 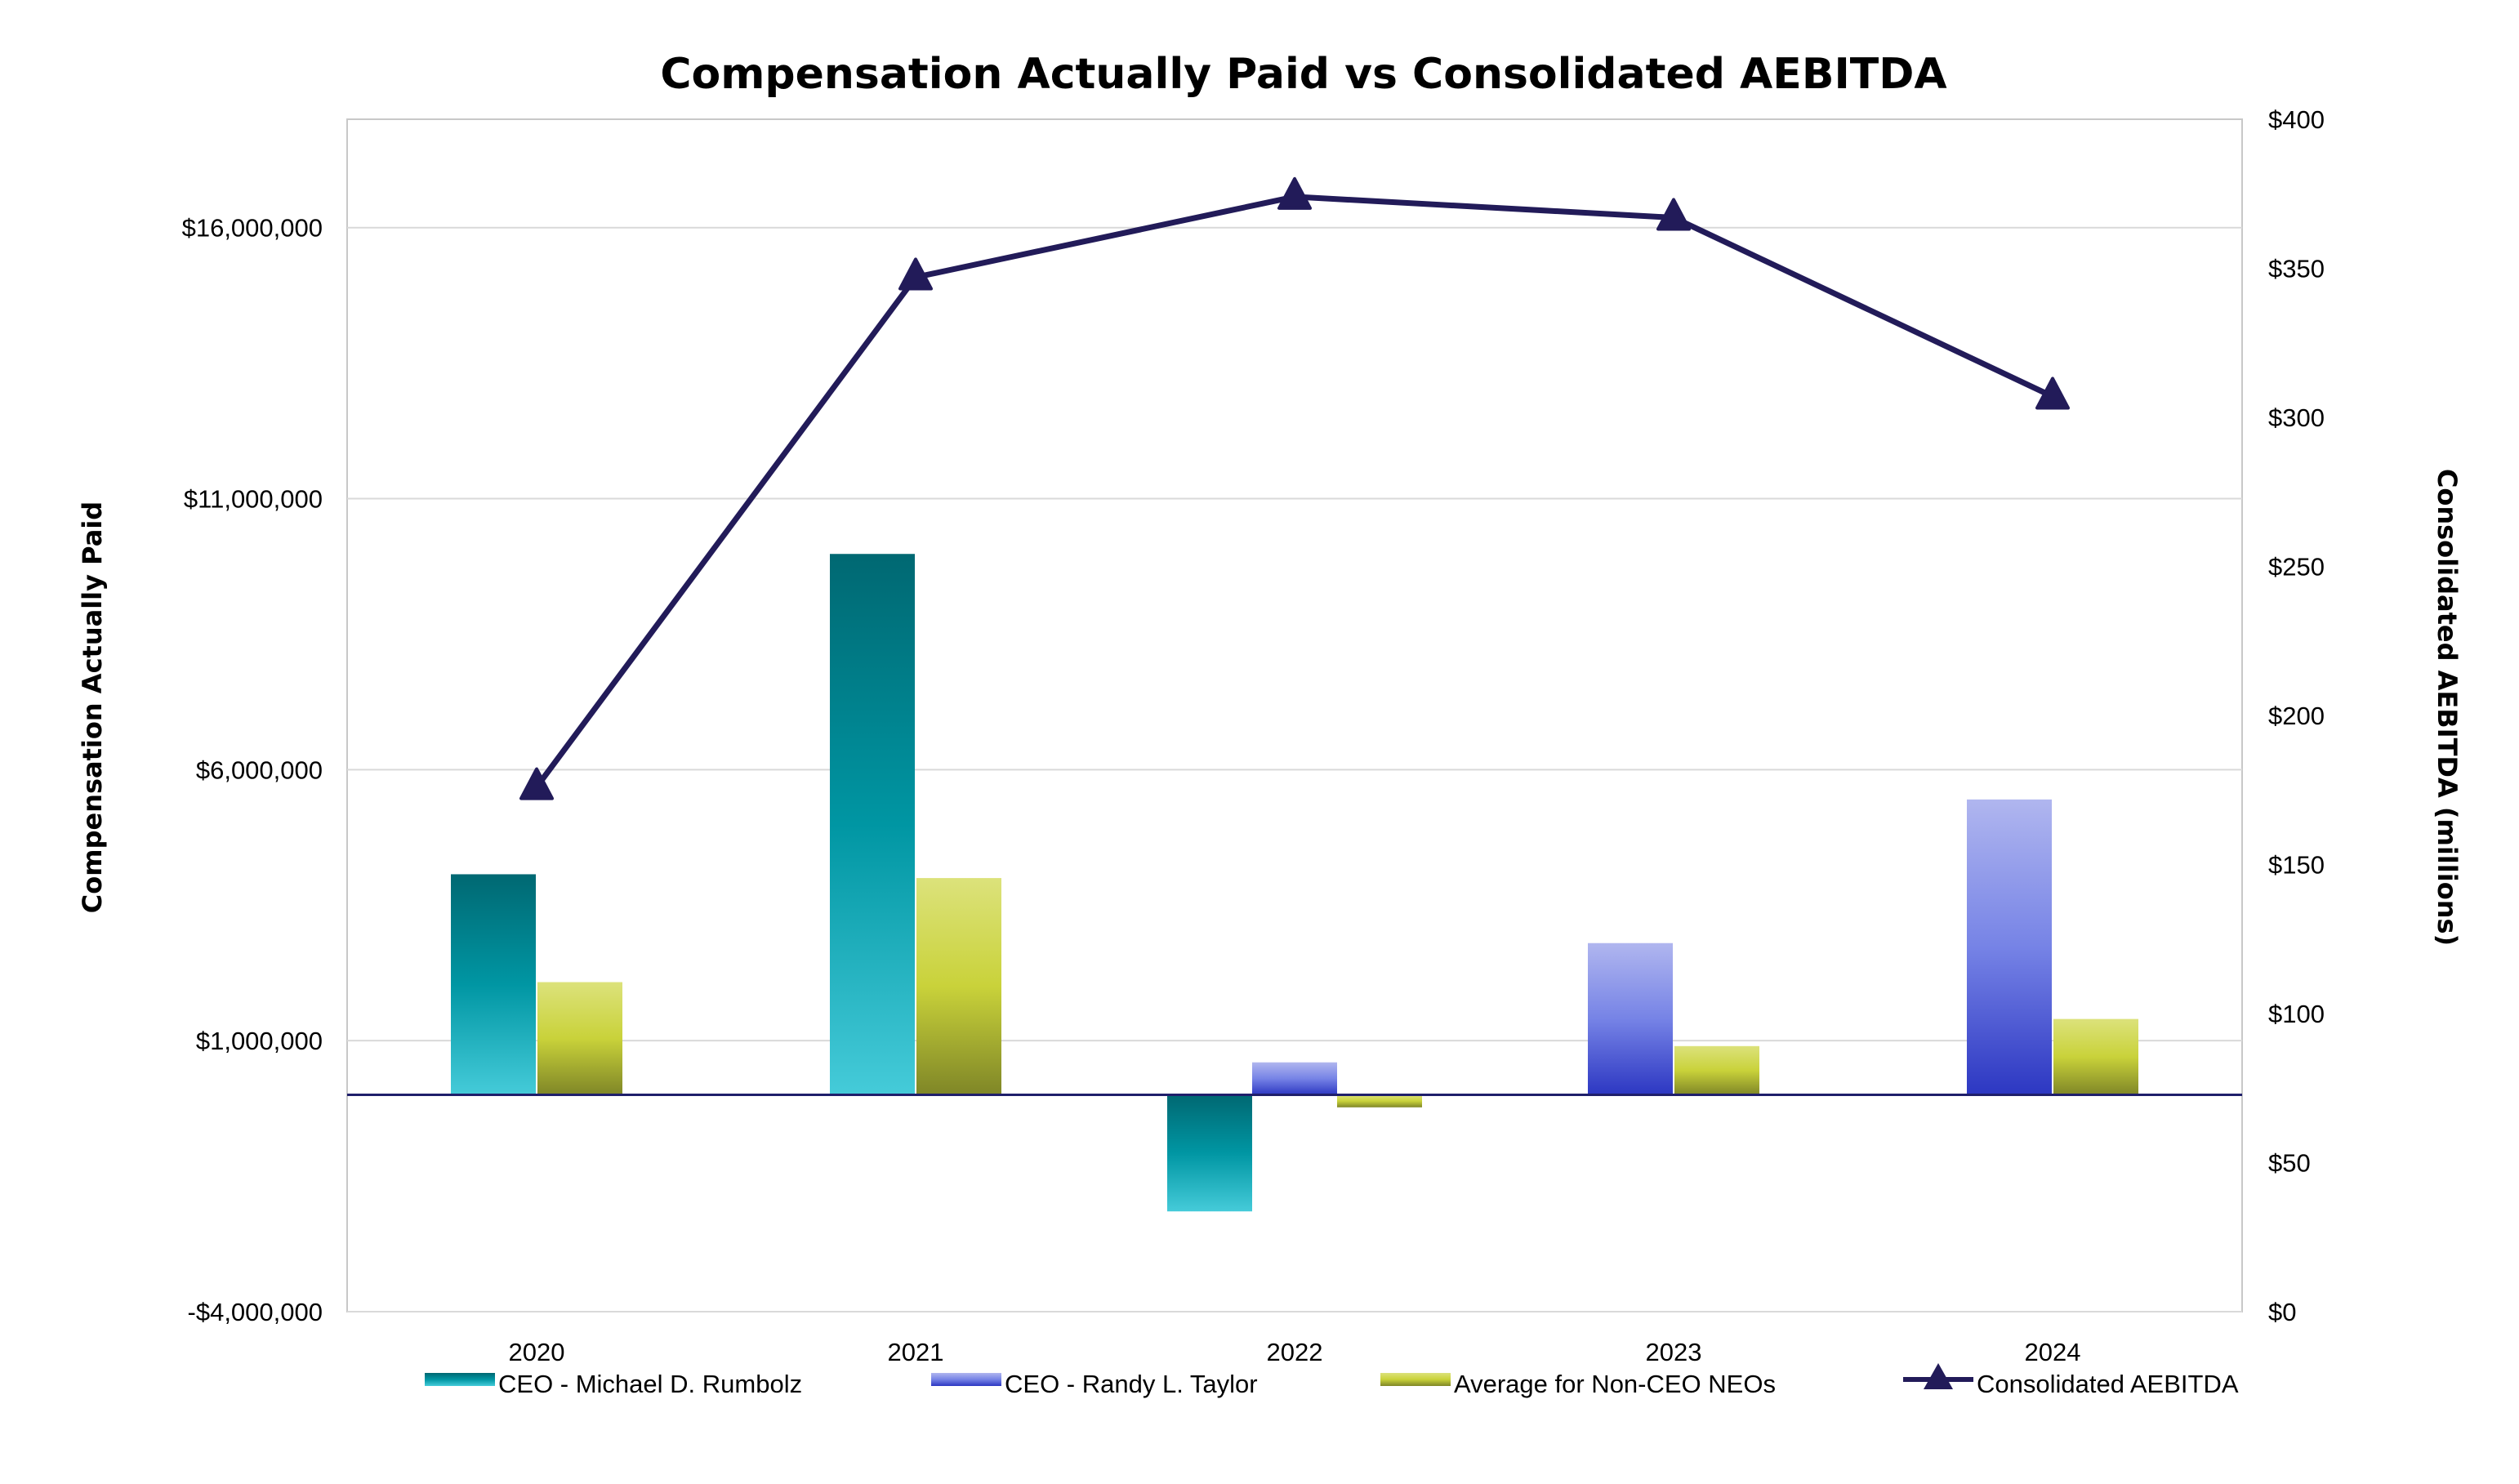 I want to click on legend-triangle-marker, so click(x=1939, y=1376).